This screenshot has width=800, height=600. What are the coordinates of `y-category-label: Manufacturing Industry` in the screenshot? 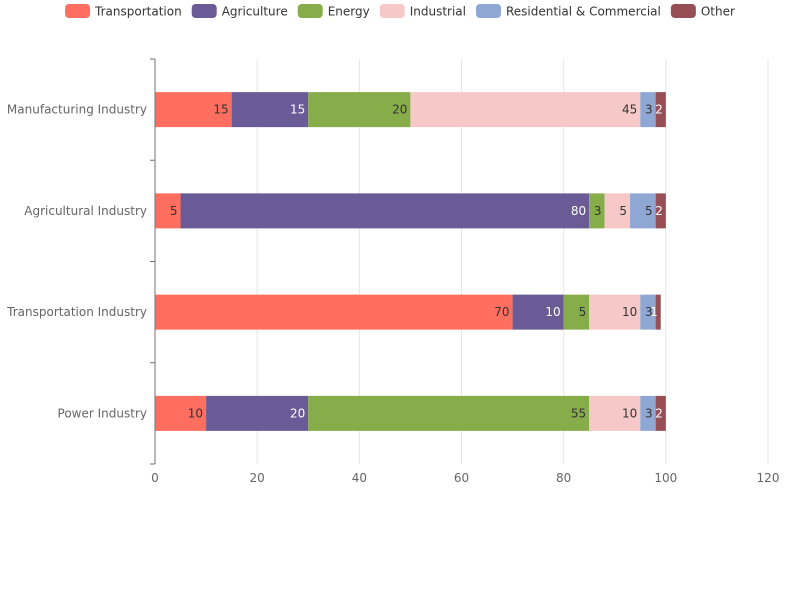 It's located at (77, 110).